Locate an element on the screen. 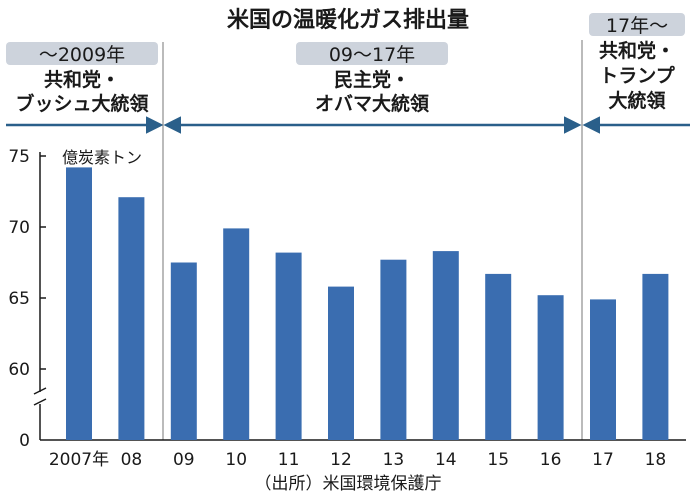 This screenshot has width=696, height=501. y-tick-label-70: 70 is located at coordinates (19, 228).